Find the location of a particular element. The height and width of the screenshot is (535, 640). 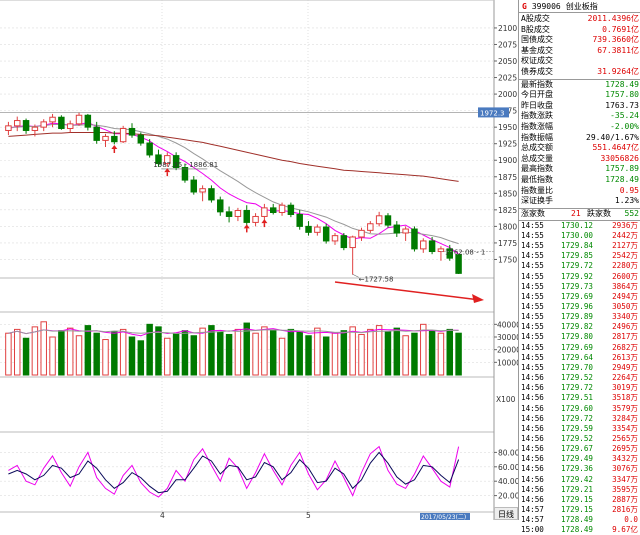

stat-value: 1763.73 is located at coordinates (622, 105).